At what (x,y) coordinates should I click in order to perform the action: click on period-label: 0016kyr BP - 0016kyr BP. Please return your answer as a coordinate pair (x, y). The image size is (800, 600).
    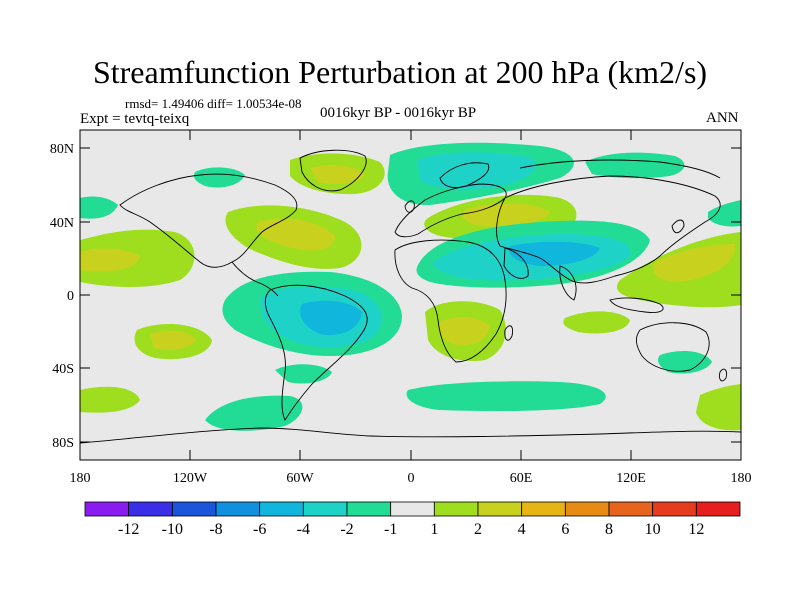
    Looking at the image, I should click on (398, 113).